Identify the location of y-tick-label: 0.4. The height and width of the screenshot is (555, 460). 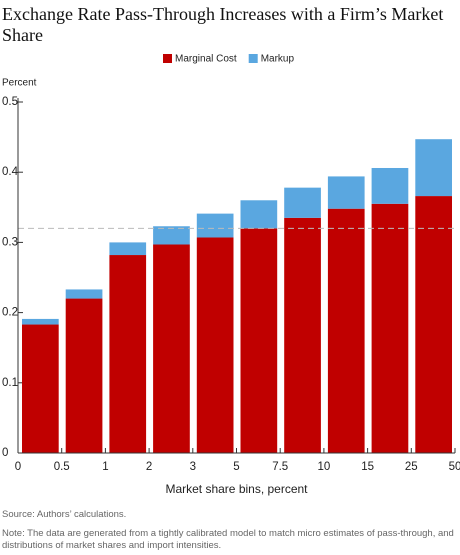
(10, 172).